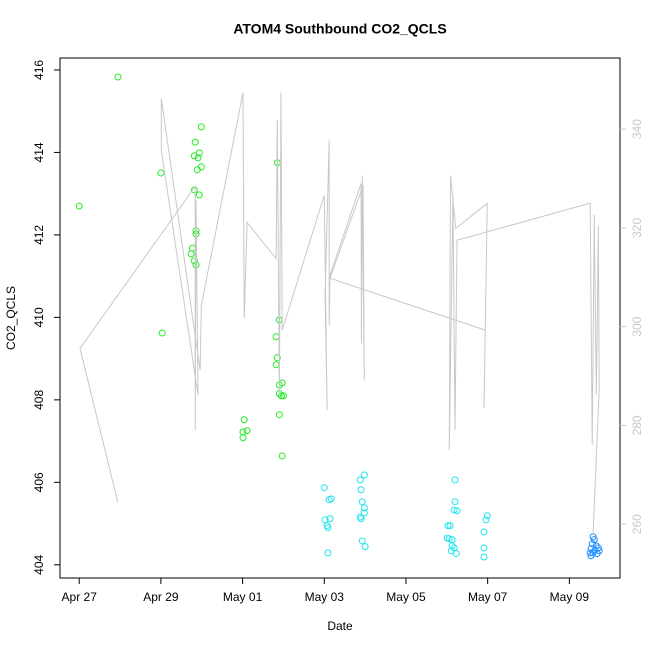 The height and width of the screenshot is (650, 650). Describe the element at coordinates (11, 318) in the screenshot. I see `y-axis-label: CO2_QCLS` at that location.